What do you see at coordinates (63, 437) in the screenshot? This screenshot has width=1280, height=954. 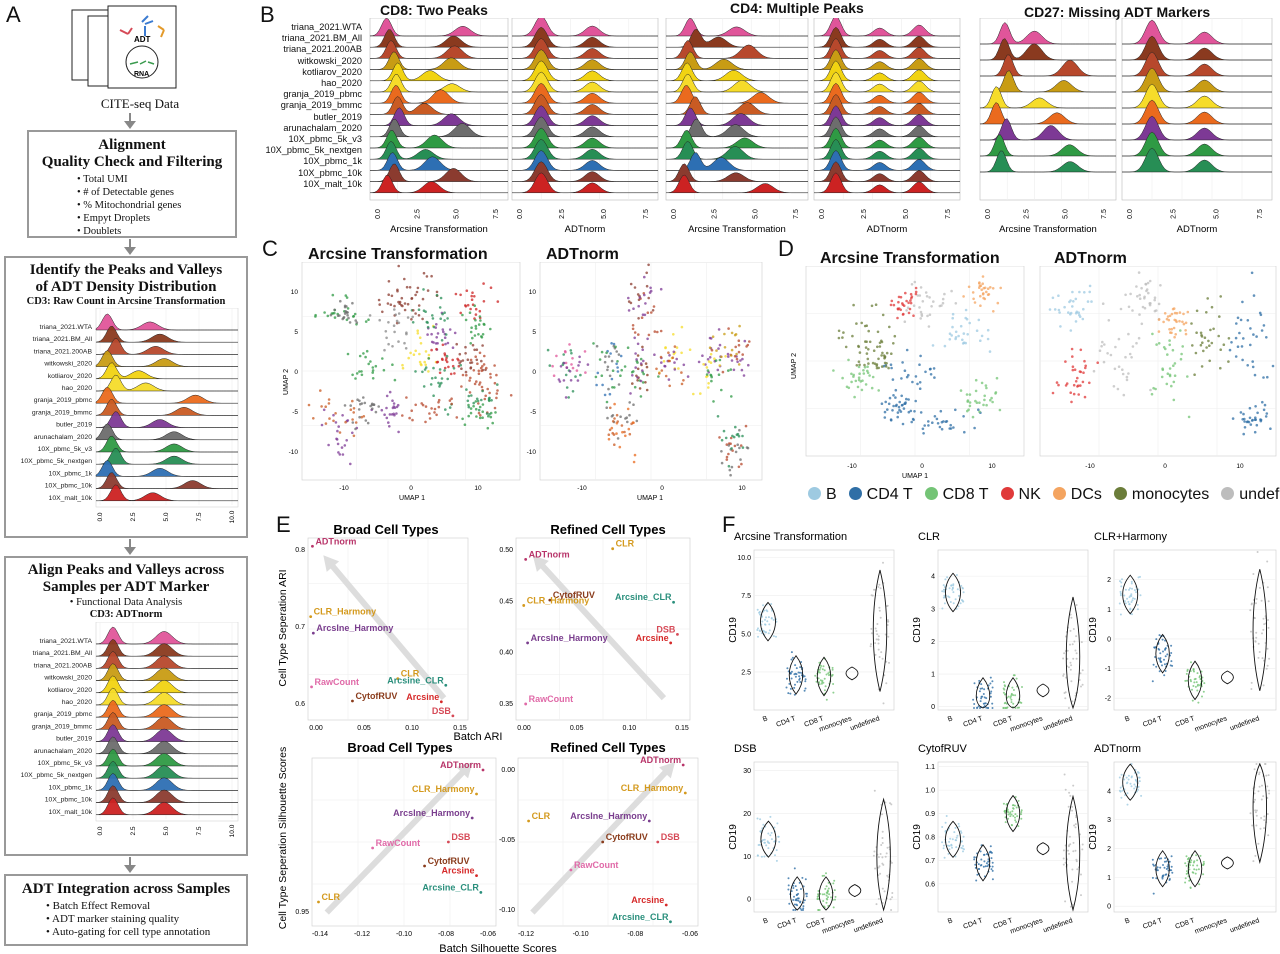 I see `ridge-a1-label-9: arunachalam_2020` at bounding box center [63, 437].